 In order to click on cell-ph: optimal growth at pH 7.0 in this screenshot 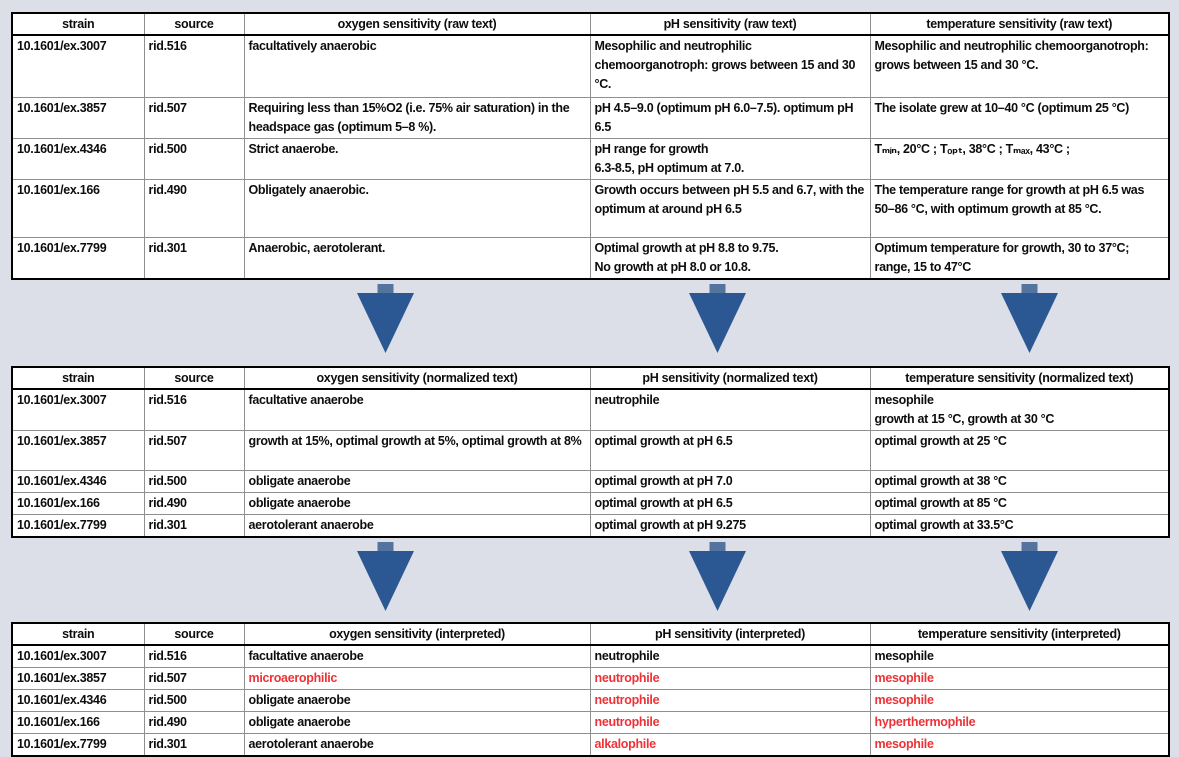, I will do `click(730, 481)`.